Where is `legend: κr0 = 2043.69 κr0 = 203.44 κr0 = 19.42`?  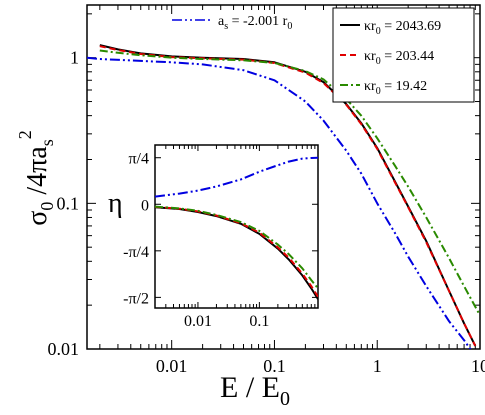
legend: κr0 = 2043.69 κr0 = 203.44 κr0 = 19.42 is located at coordinates (403, 55).